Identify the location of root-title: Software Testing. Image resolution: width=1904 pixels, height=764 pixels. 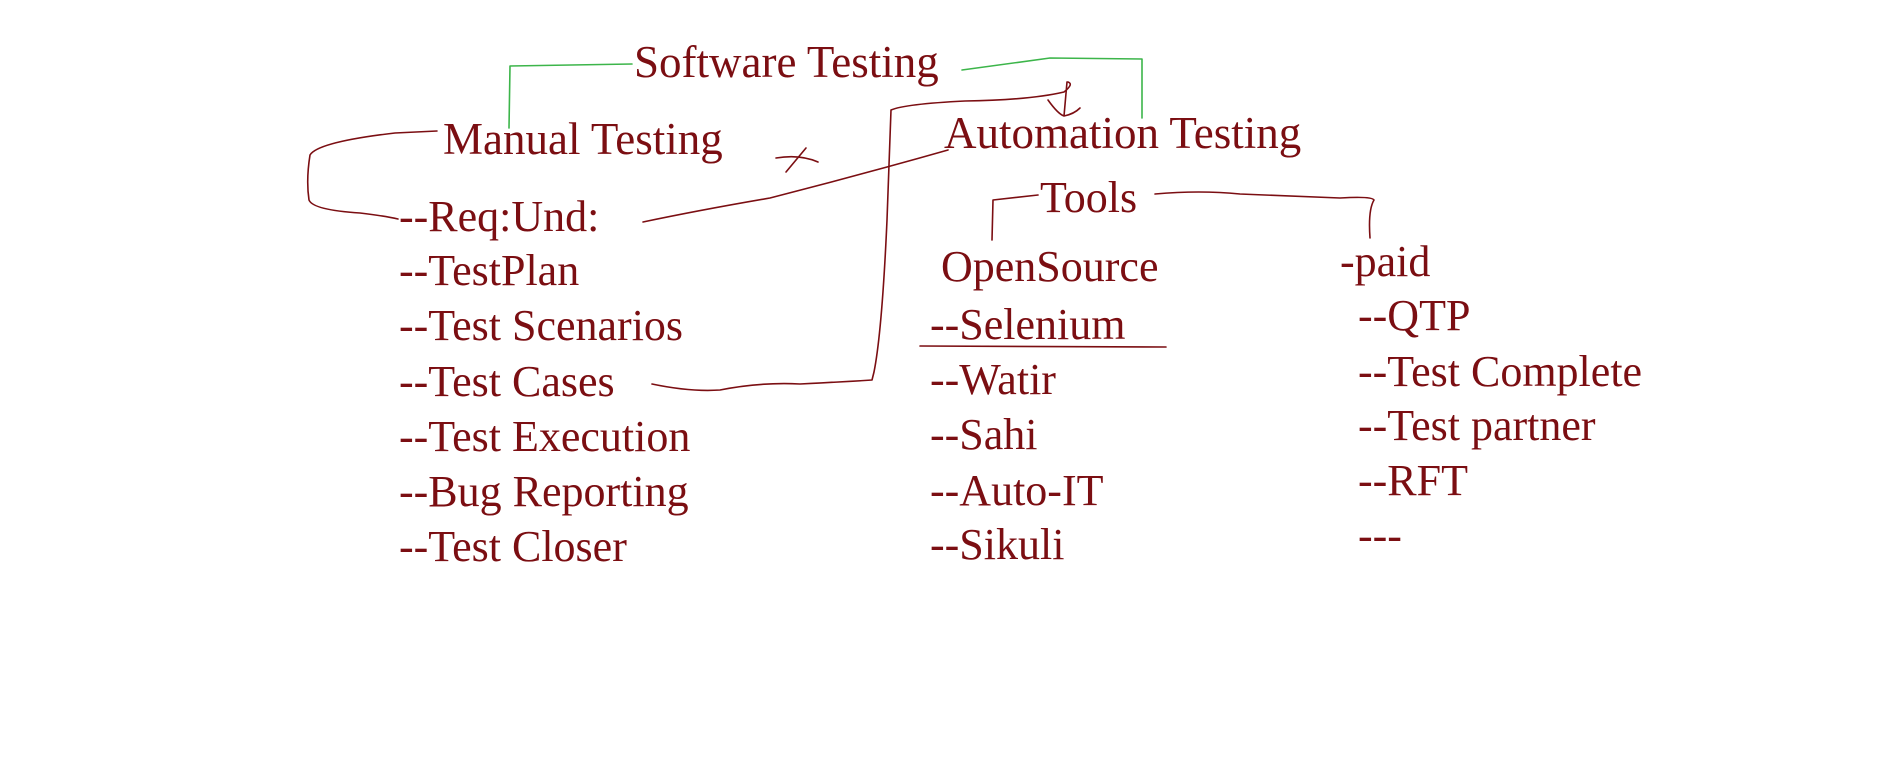
(786, 62).